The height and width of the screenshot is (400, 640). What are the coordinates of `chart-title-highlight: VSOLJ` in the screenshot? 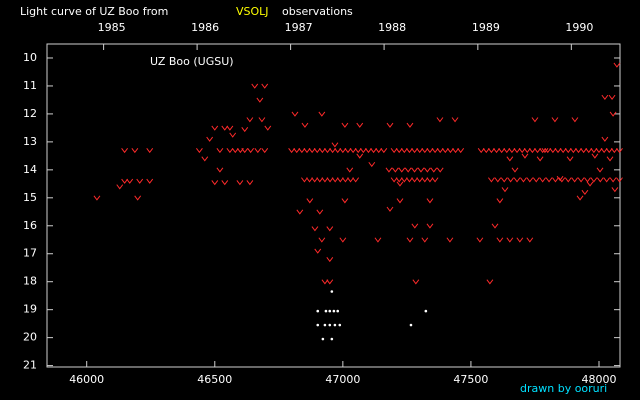 It's located at (252, 11).